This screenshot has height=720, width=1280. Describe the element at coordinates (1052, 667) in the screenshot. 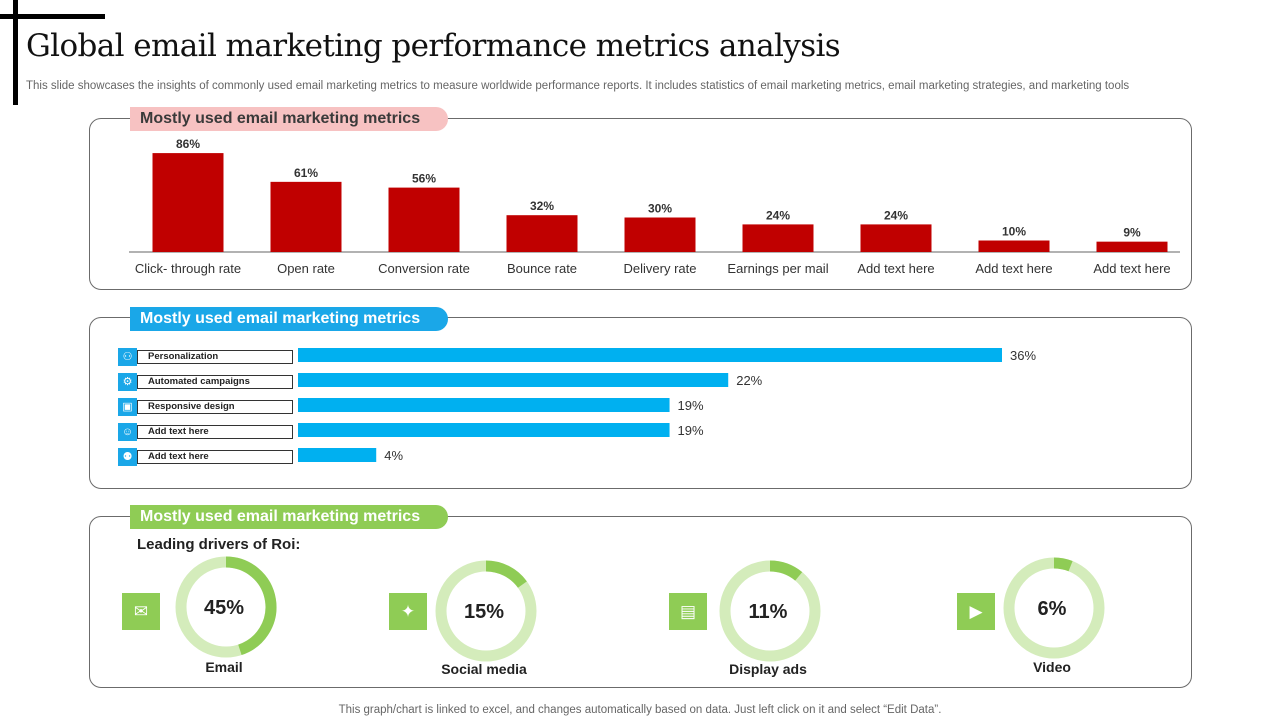

I see `roi-donut-label: Video` at that location.